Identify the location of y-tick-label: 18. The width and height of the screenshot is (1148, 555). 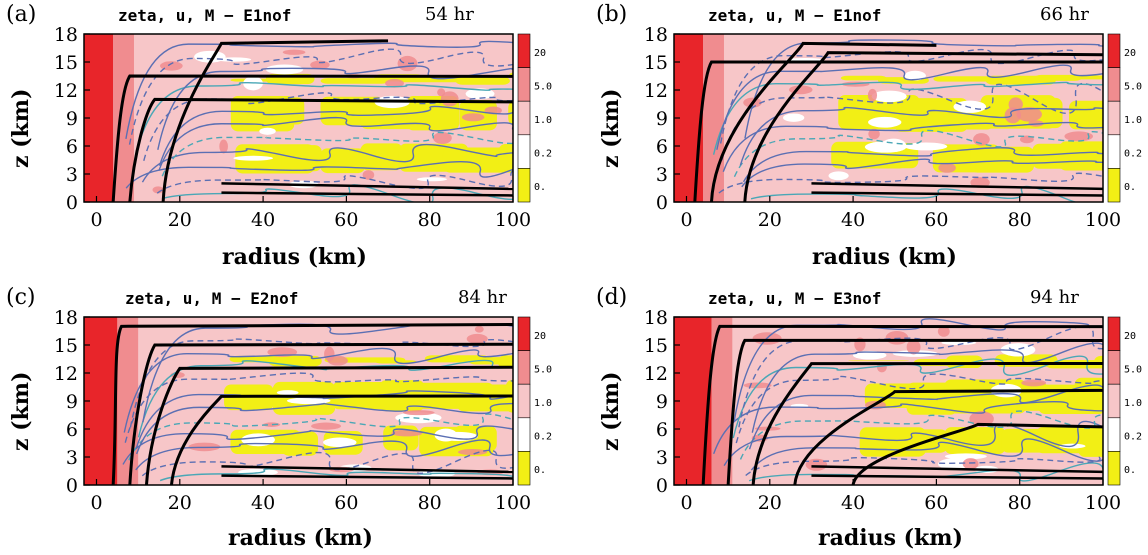
(656, 35).